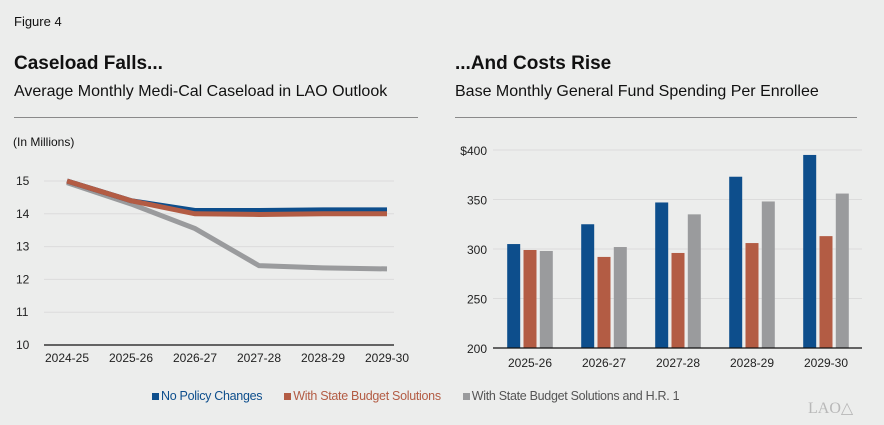  I want to click on x-tick-label: 2024-25, so click(67, 358).